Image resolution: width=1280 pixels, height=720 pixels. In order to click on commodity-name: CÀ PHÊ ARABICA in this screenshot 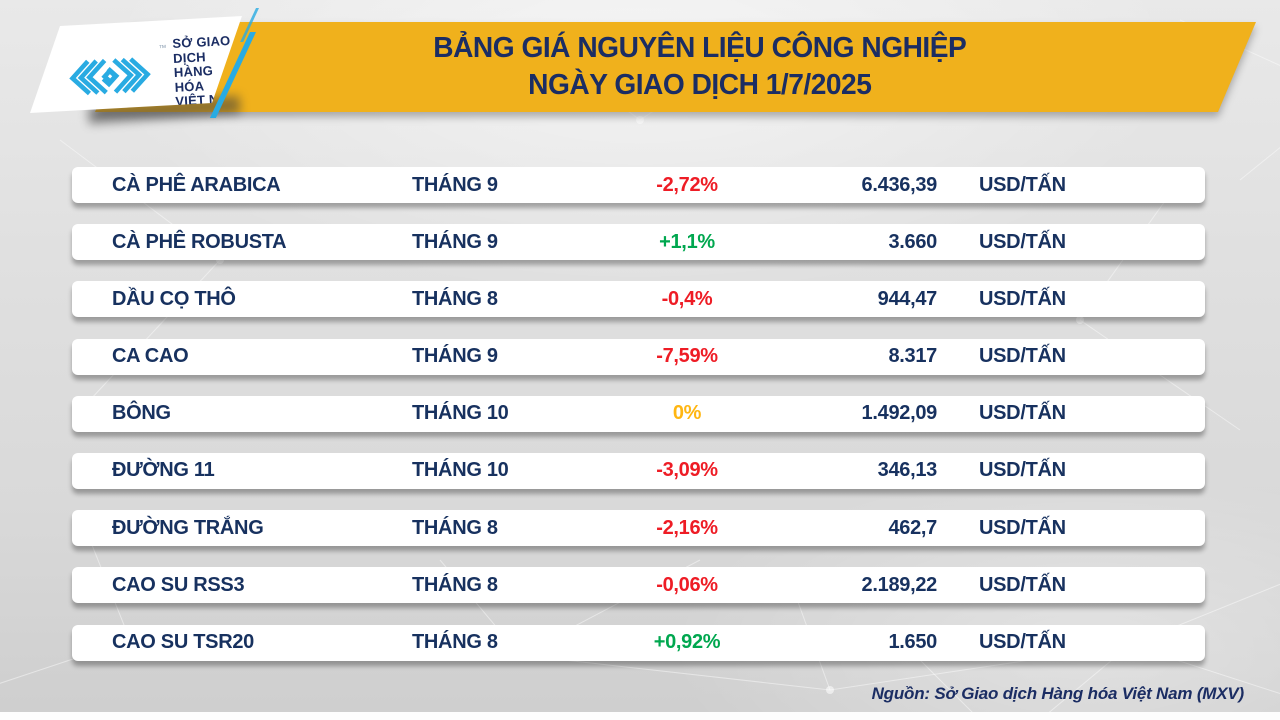, I will do `click(196, 184)`.